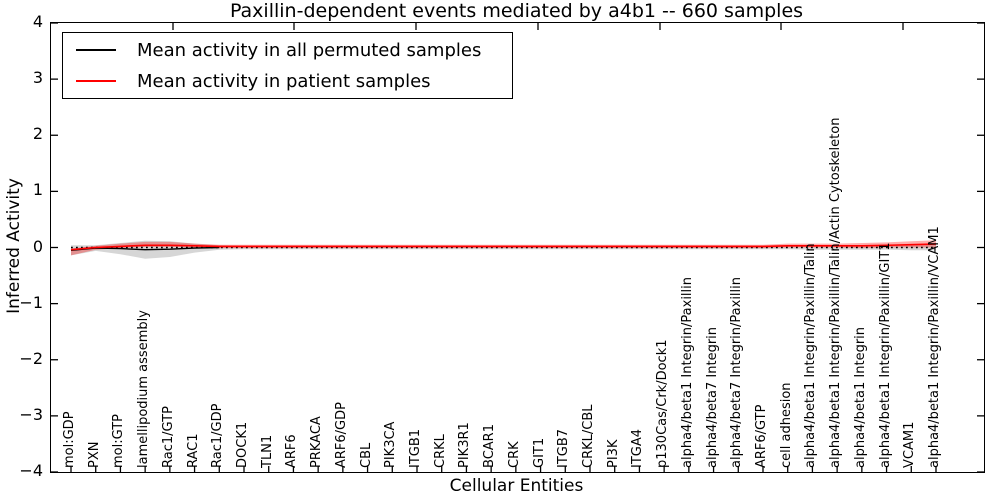 This screenshot has height=500, width=1000. I want to click on x-tick-label: TLN1, so click(267, 451).